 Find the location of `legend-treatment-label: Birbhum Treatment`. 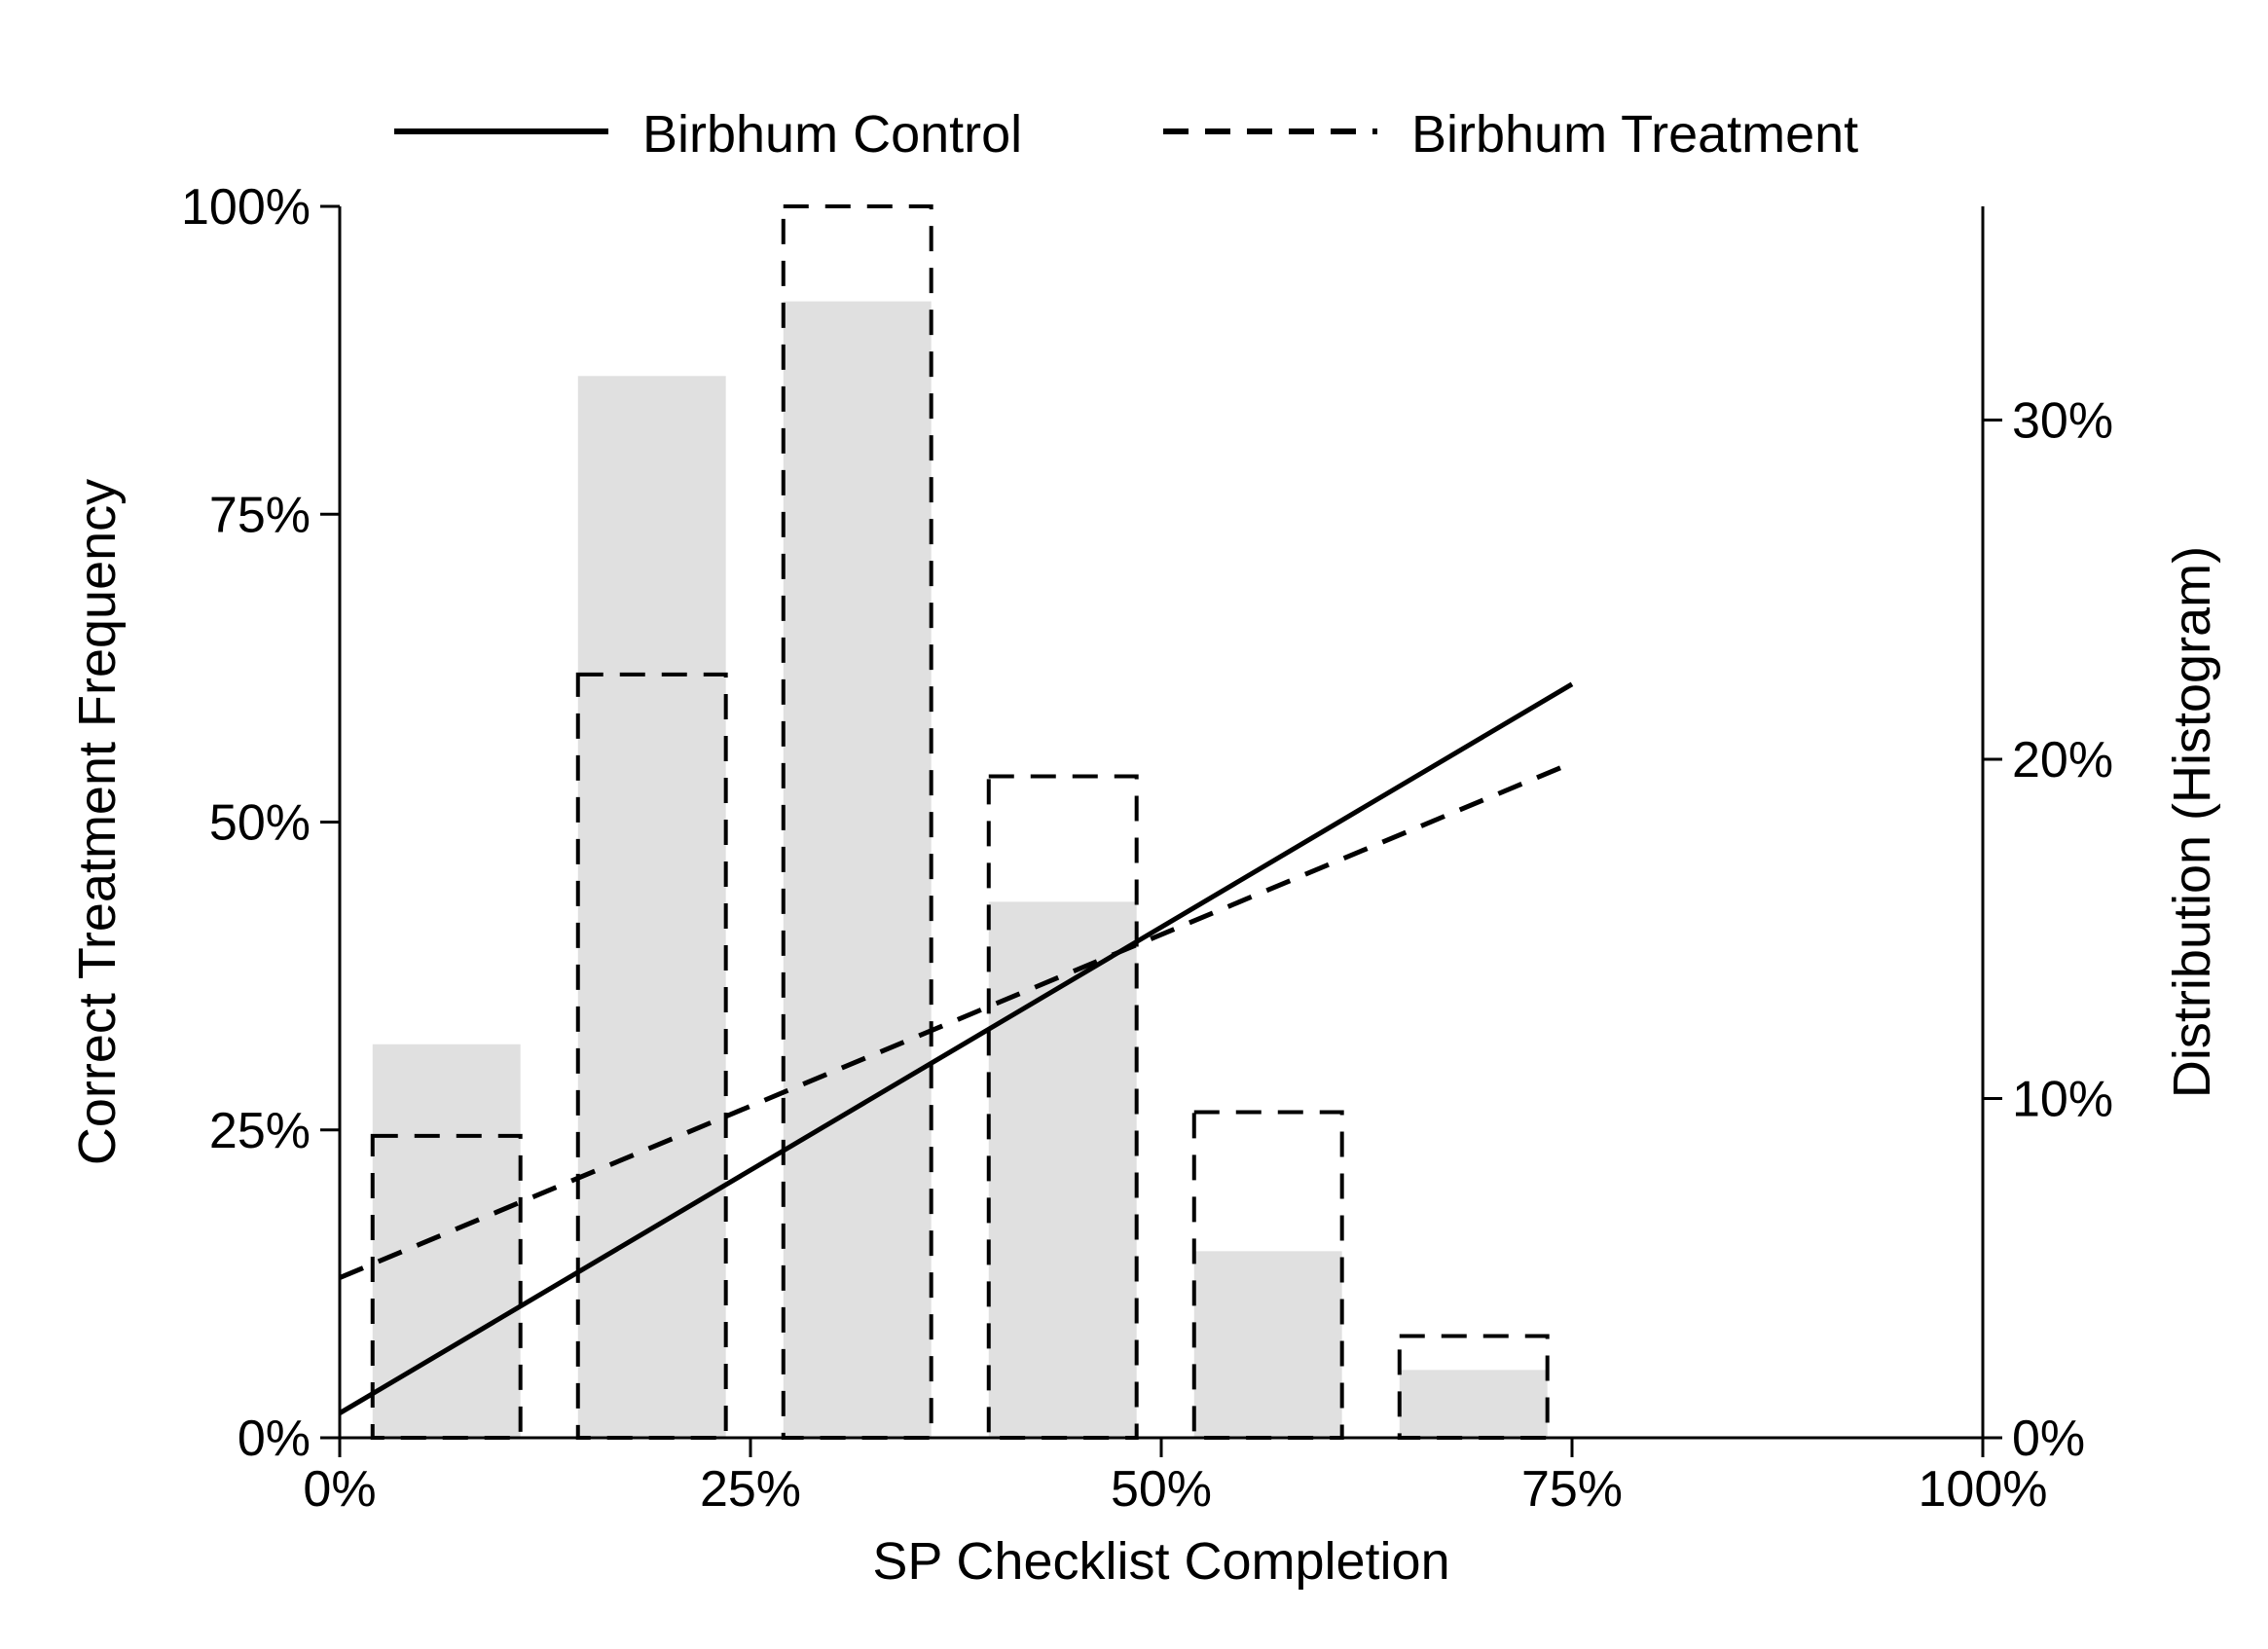

legend-treatment-label: Birbhum Treatment is located at coordinates (1634, 134).